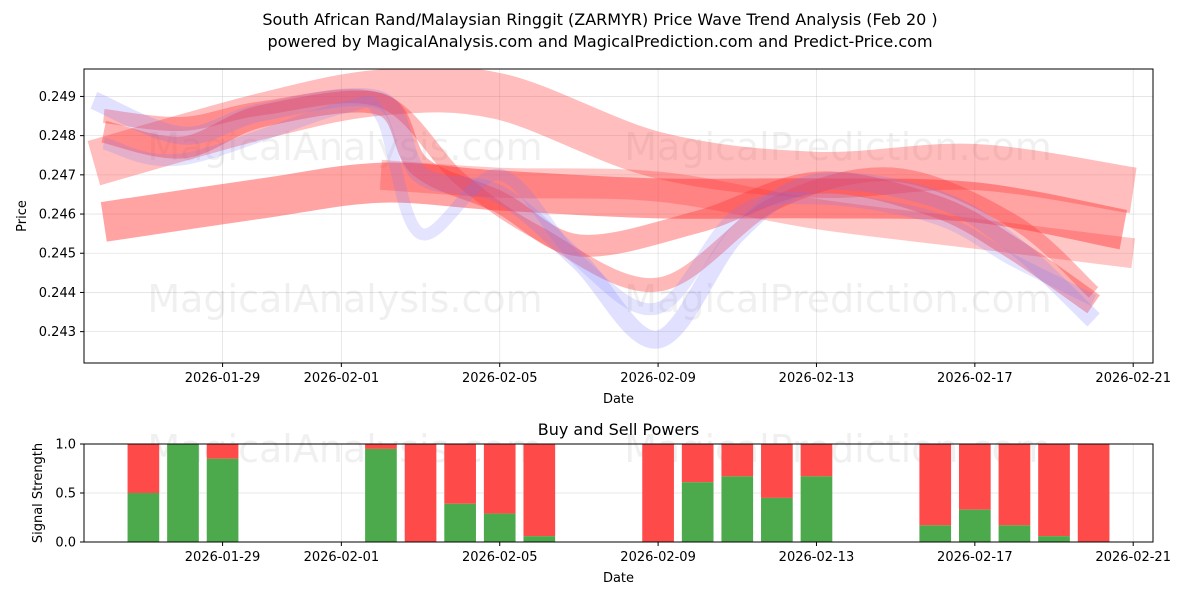 This screenshot has height=600, width=1200. Describe the element at coordinates (618, 493) in the screenshot. I see `bar-group` at that location.